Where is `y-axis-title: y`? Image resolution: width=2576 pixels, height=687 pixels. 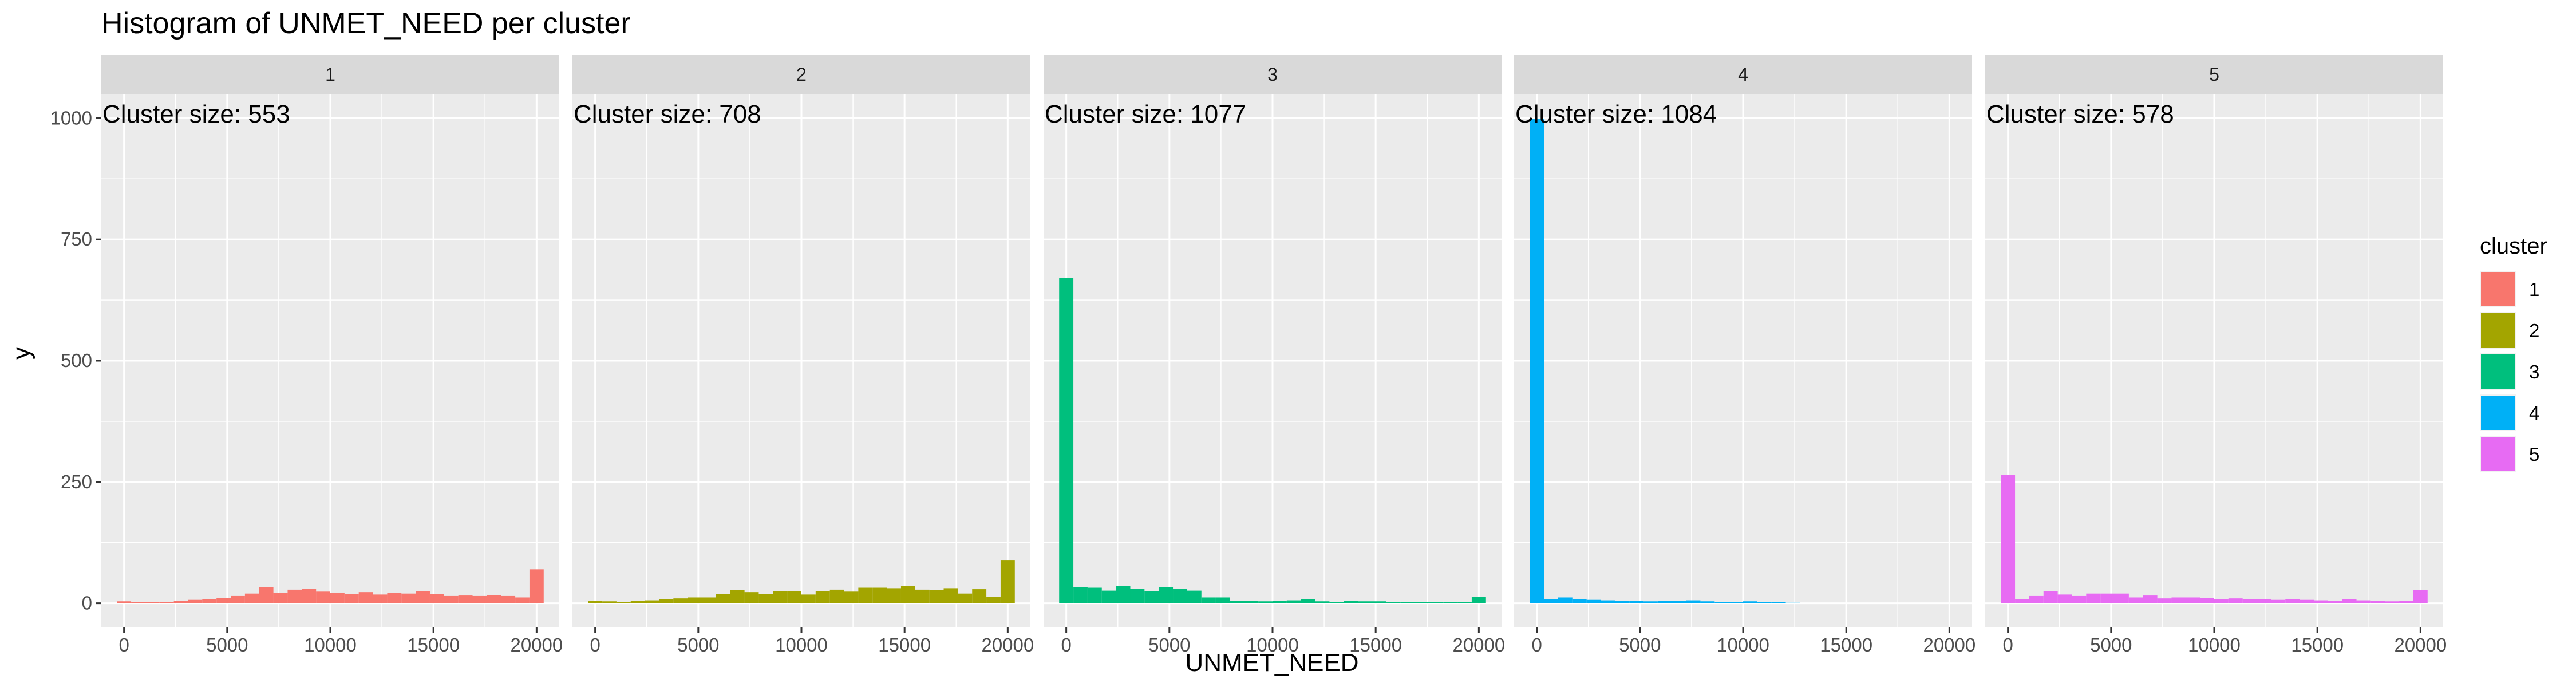 y-axis-title: y is located at coordinates (21, 353).